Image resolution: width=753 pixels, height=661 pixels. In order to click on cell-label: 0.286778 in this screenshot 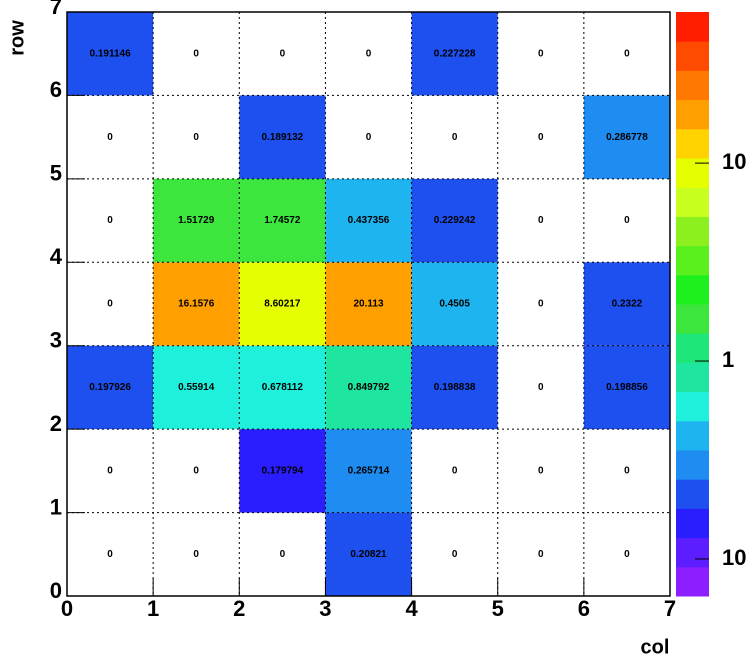, I will do `click(627, 137)`.